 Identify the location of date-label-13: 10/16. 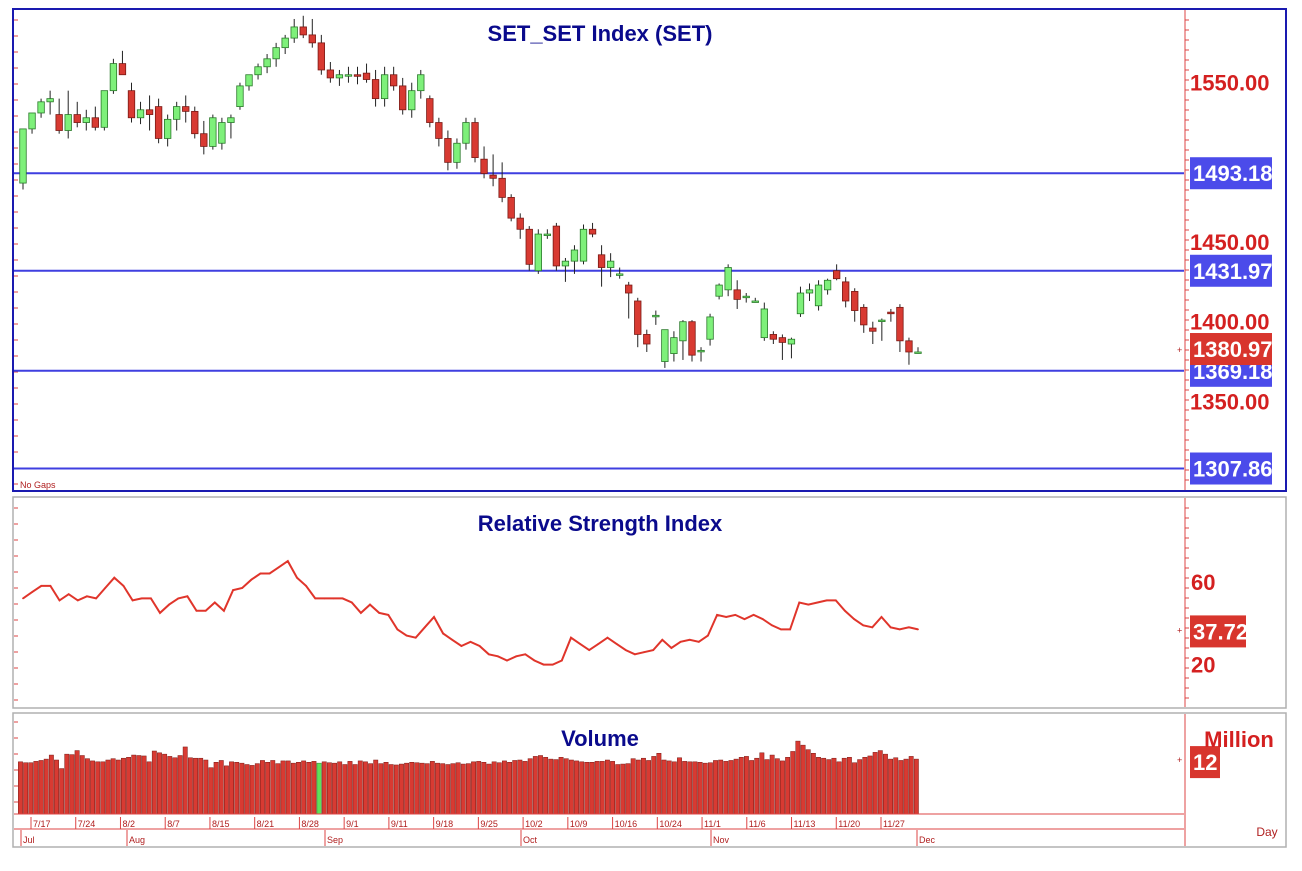
(626, 824).